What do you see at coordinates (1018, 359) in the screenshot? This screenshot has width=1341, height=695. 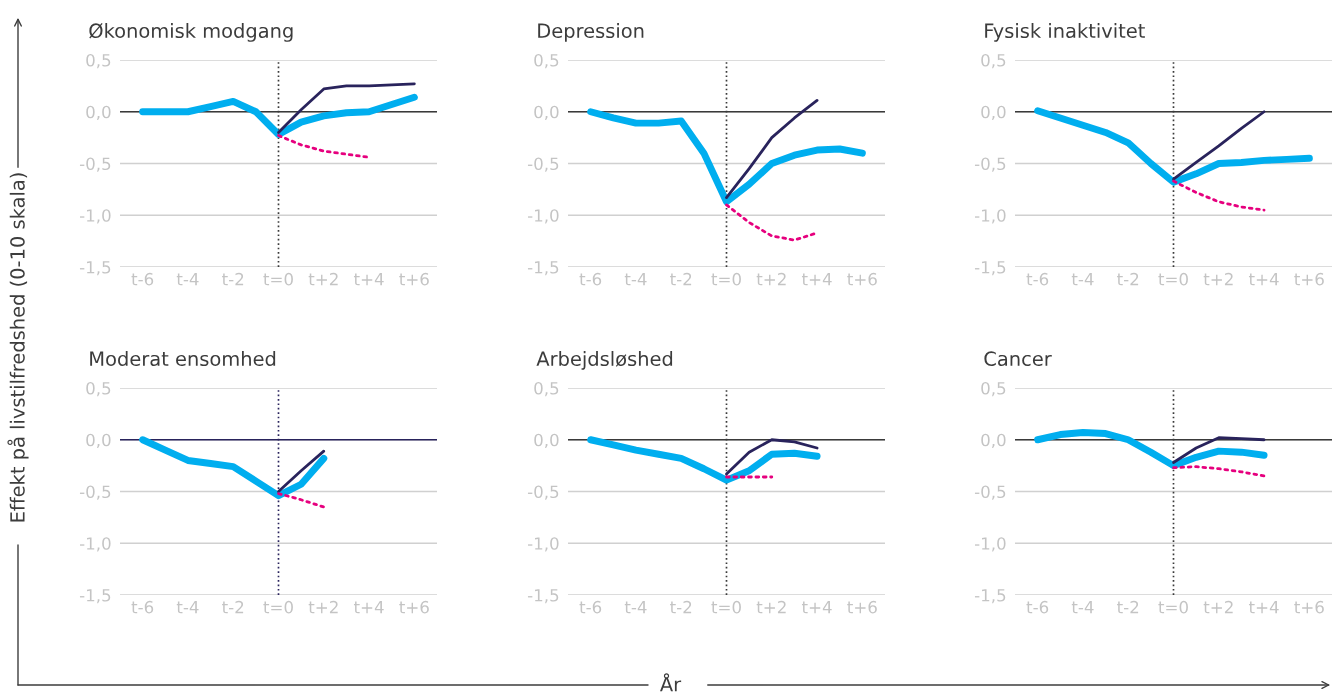 I see `chart-title: Cancer` at bounding box center [1018, 359].